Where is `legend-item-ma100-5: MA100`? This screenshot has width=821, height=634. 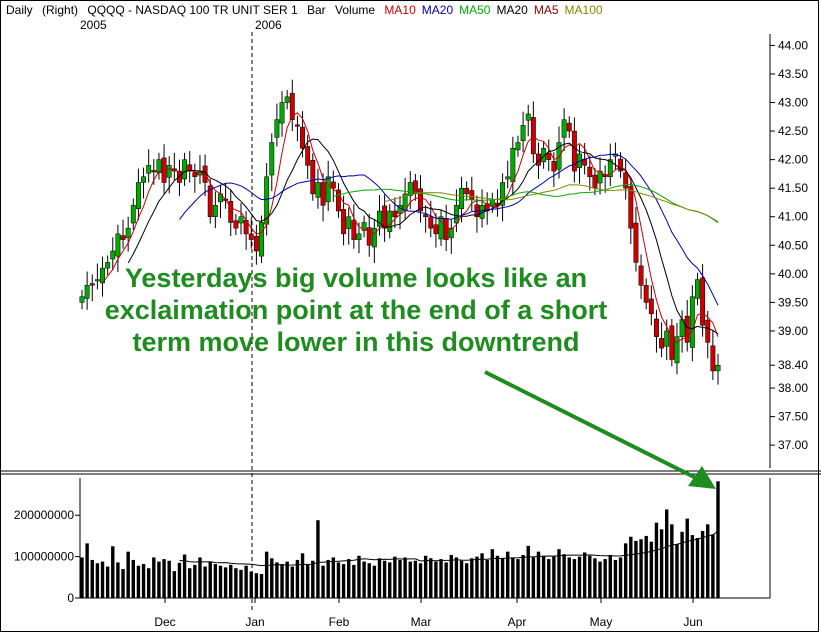 legend-item-ma100-5: MA100 is located at coordinates (583, 10).